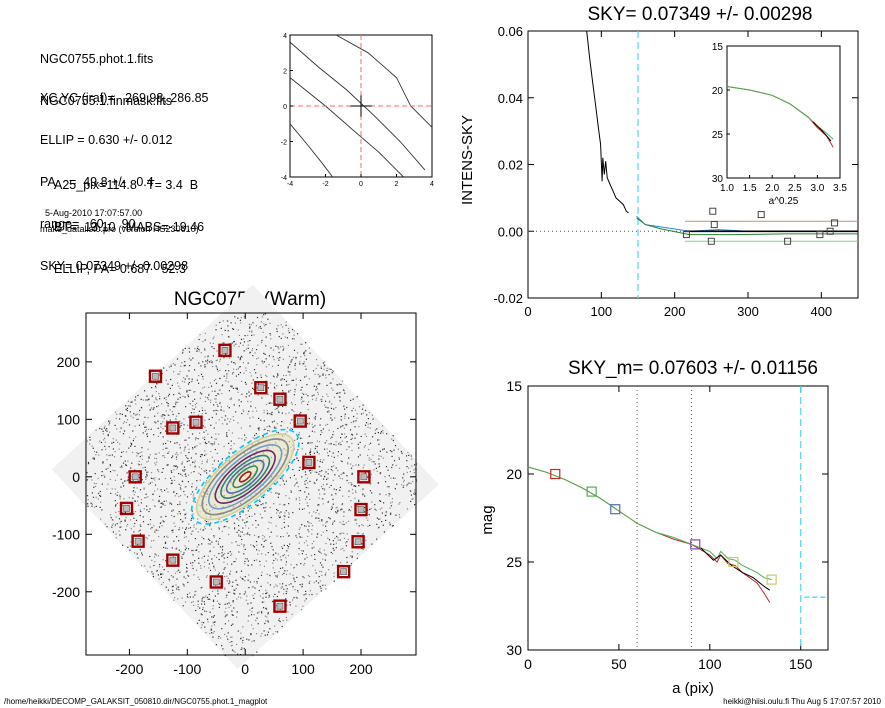  What do you see at coordinates (106, 101) in the screenshot?
I see `info-file-mask: NGC0755.1.finmask.fits` at bounding box center [106, 101].